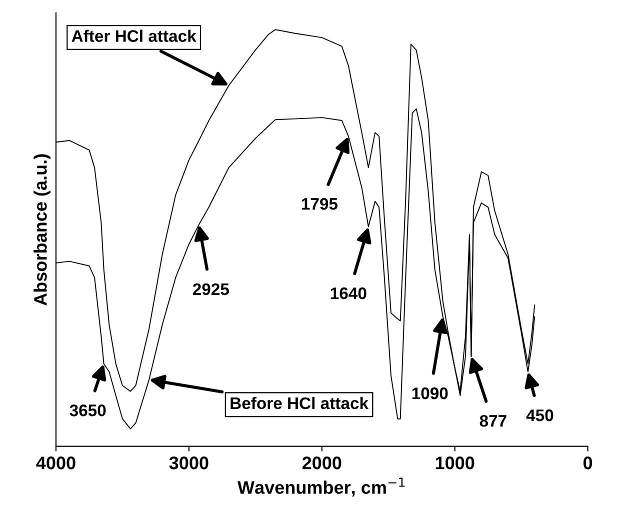 The width and height of the screenshot is (622, 519). I want to click on annotation: 450, so click(540, 415).